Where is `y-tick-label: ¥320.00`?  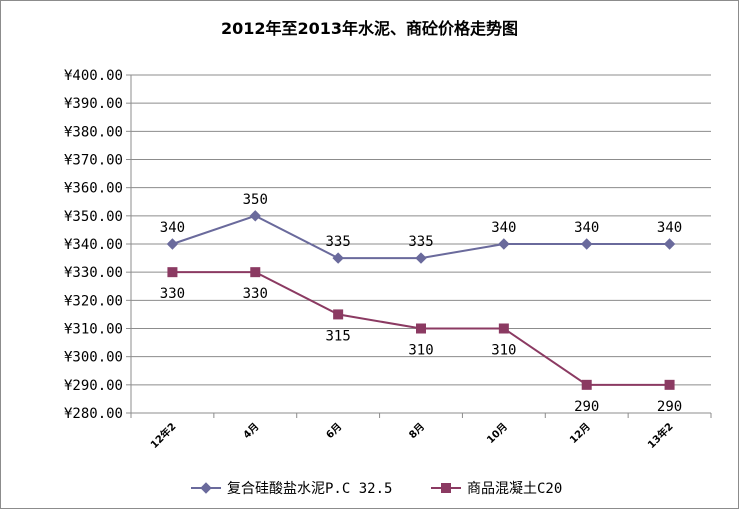
y-tick-label: ¥320.00 is located at coordinates (93, 301).